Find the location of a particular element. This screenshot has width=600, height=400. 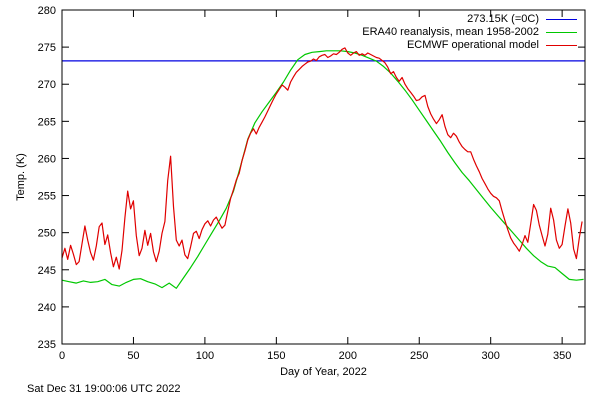

legend-line-sample-red is located at coordinates (561, 45).